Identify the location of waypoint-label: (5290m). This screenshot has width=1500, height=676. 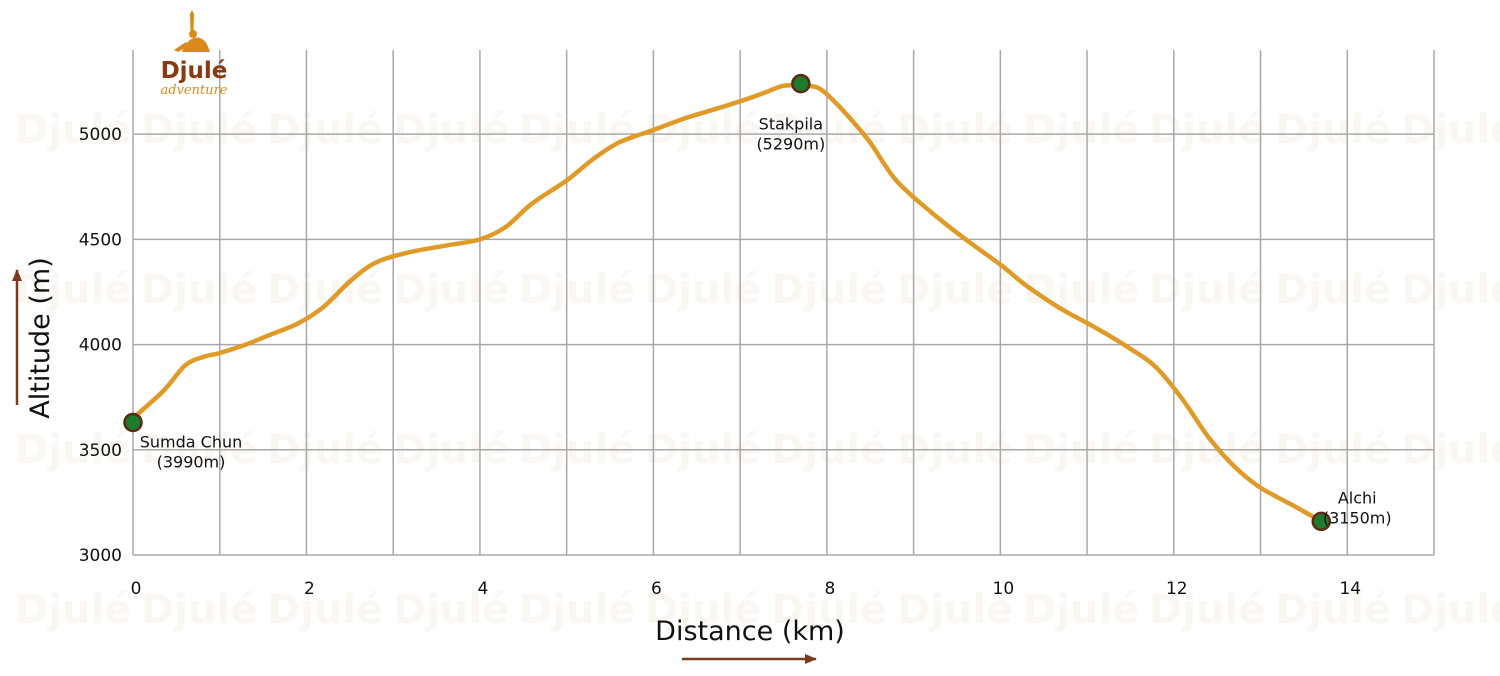
(790, 144).